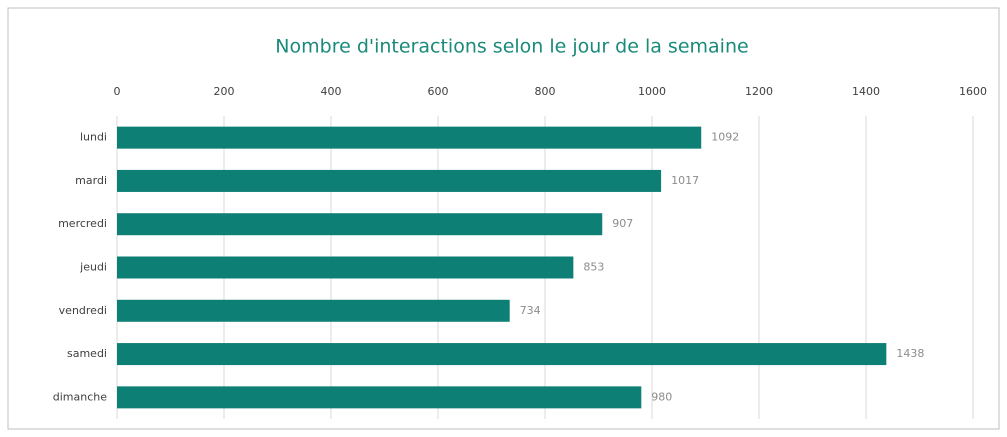 The width and height of the screenshot is (1007, 437). Describe the element at coordinates (117, 91) in the screenshot. I see `x-tick-label: 0` at that location.